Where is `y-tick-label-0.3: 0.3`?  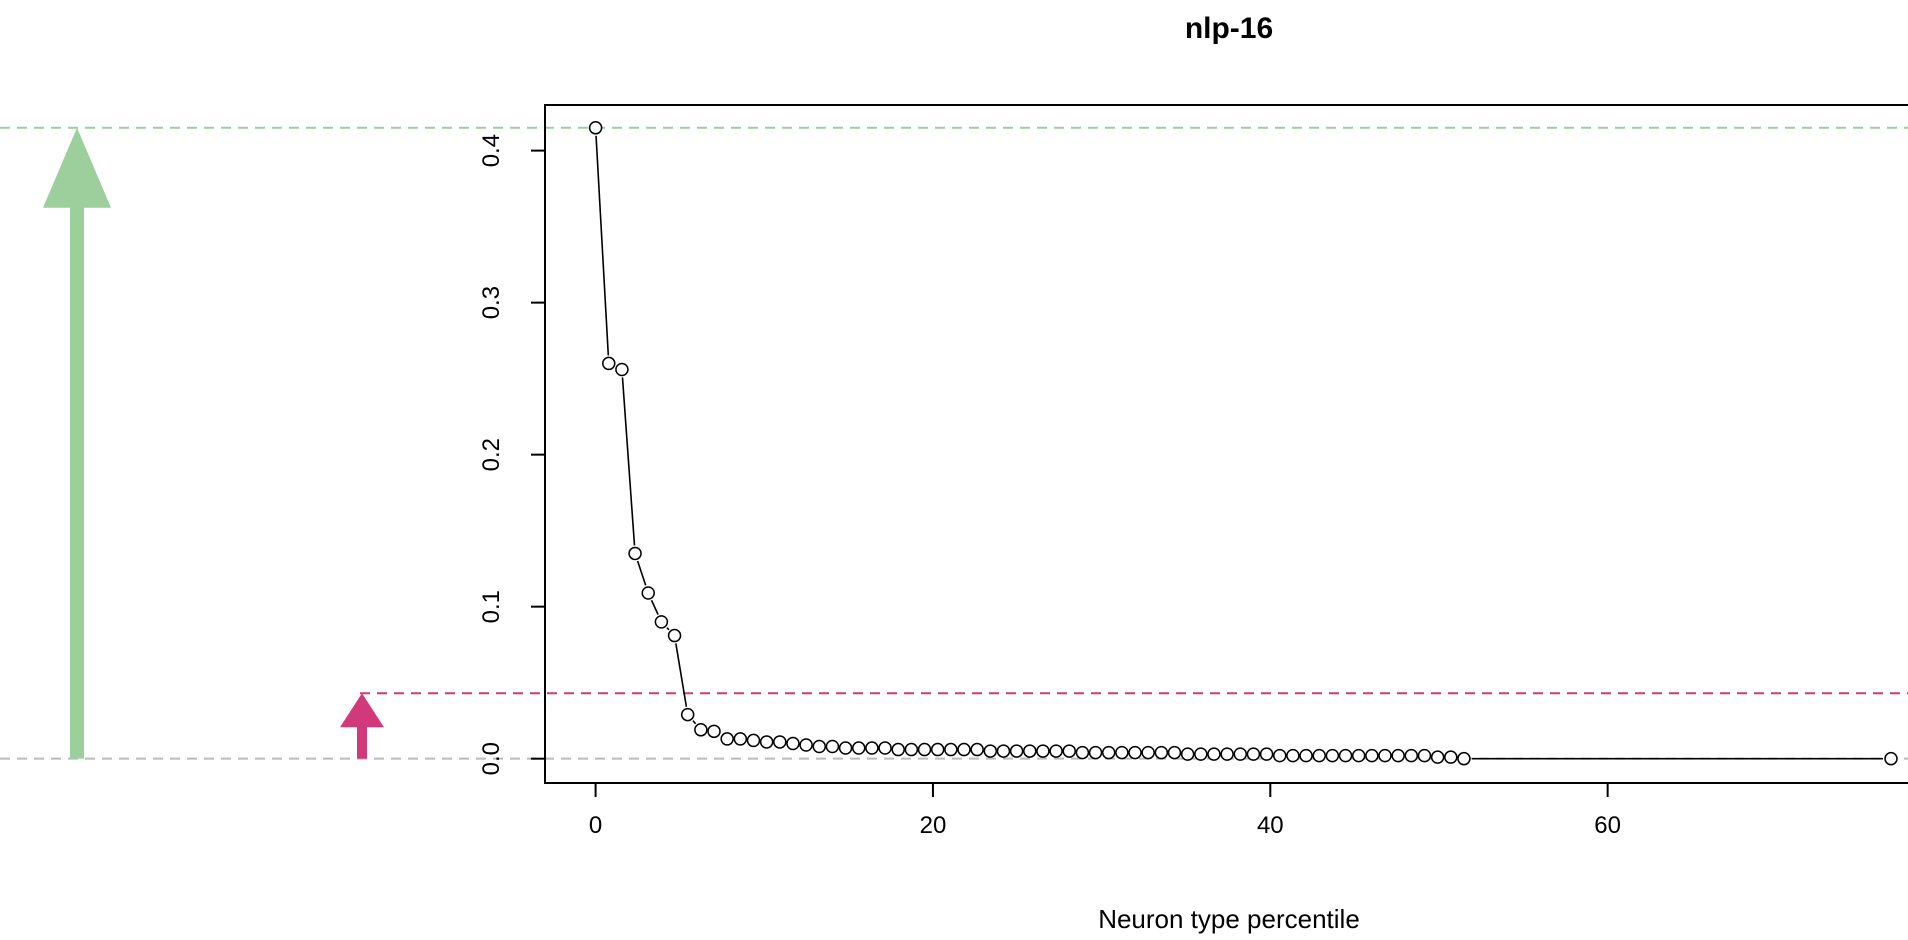
y-tick-label-0.3: 0.3 is located at coordinates (491, 302).